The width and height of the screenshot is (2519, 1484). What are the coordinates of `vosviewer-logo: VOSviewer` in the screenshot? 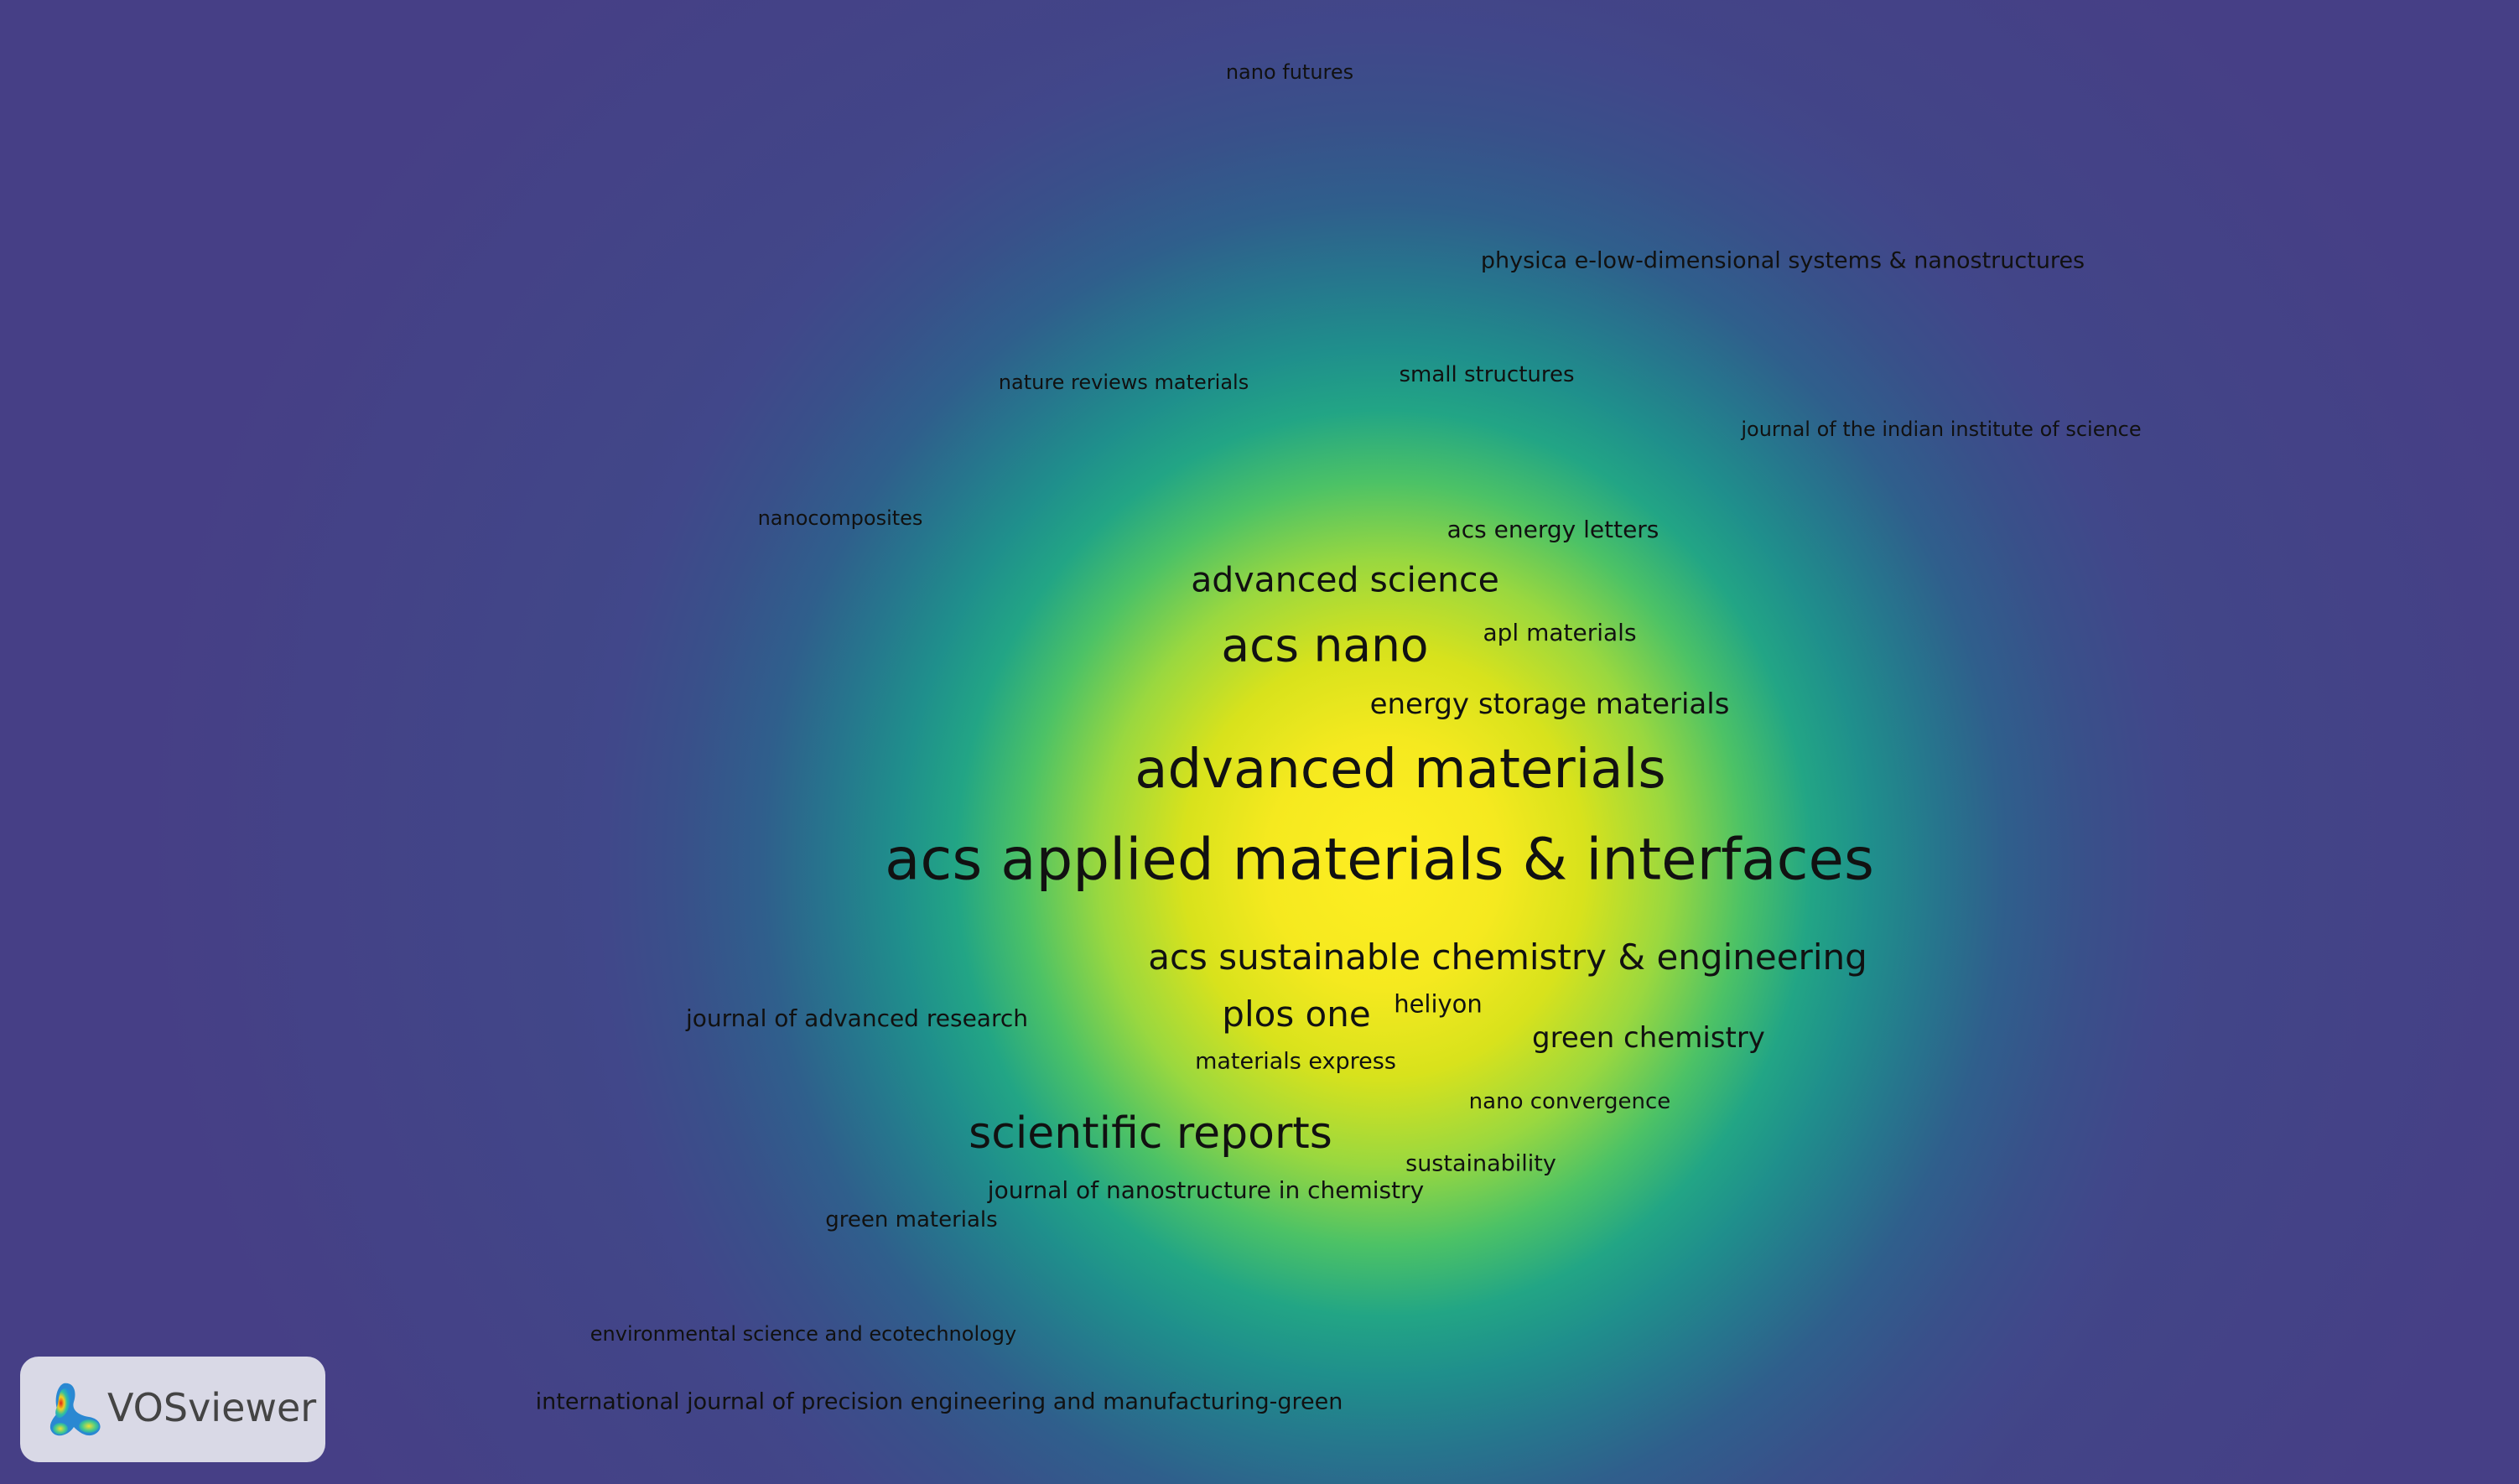 It's located at (173, 1409).